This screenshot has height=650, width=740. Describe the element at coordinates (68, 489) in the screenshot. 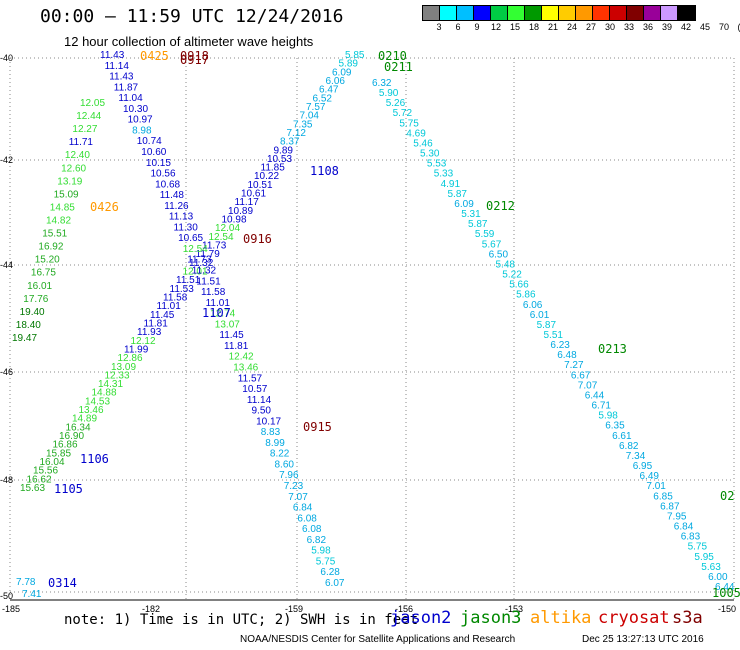

I see `pass-time-label: 1105` at that location.